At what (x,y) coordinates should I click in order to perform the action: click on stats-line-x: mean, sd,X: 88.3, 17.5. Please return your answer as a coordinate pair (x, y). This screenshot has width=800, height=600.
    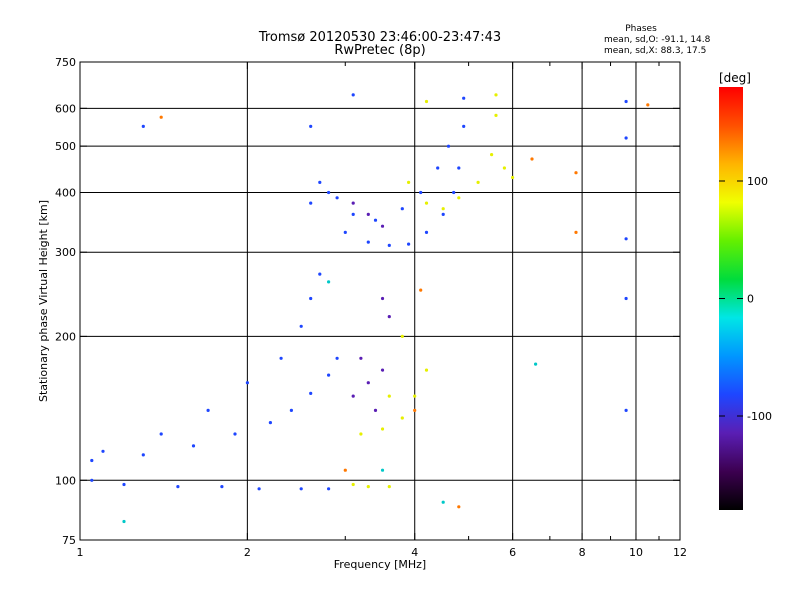
    Looking at the image, I should click on (655, 51).